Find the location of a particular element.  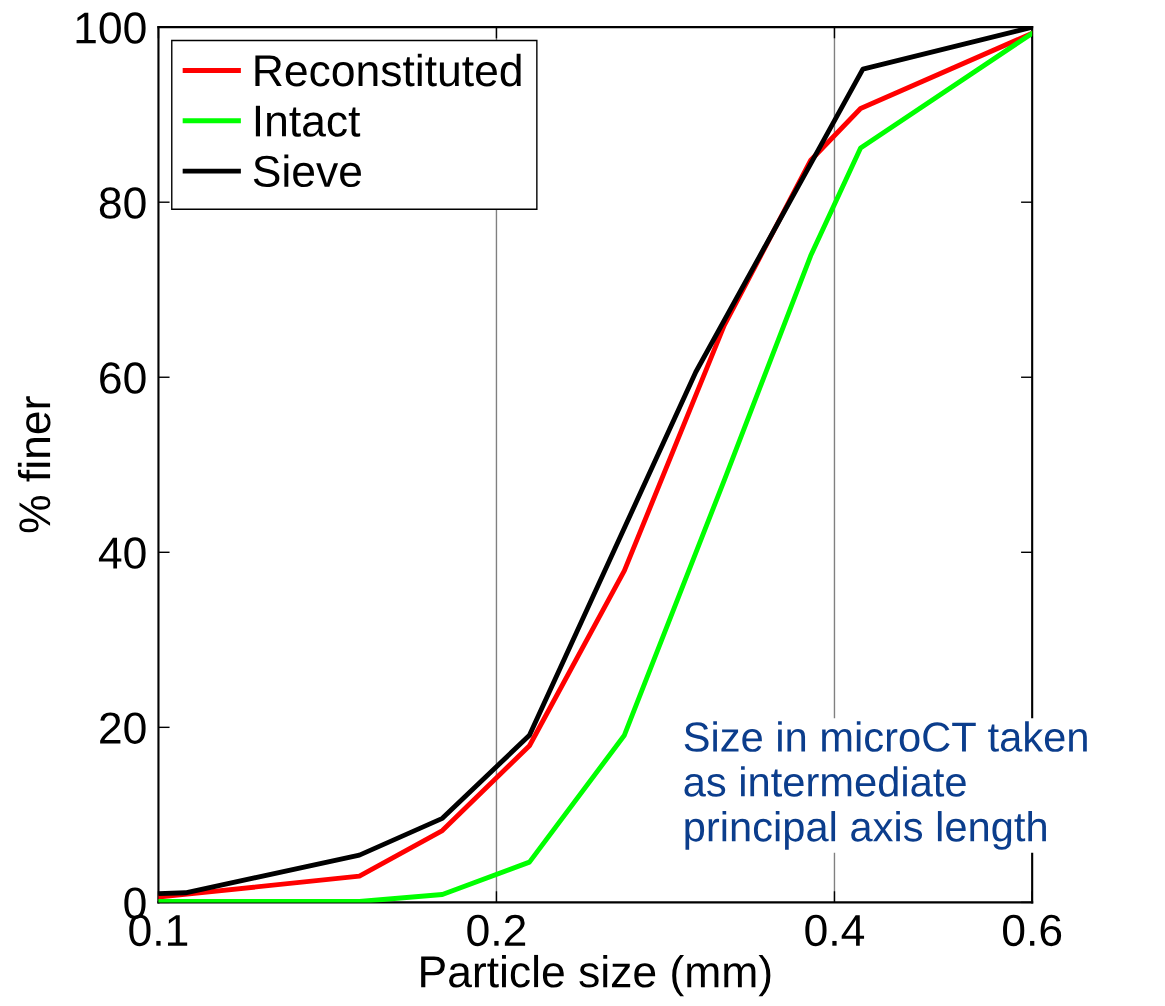

y-axis-title: % finer is located at coordinates (34, 464).